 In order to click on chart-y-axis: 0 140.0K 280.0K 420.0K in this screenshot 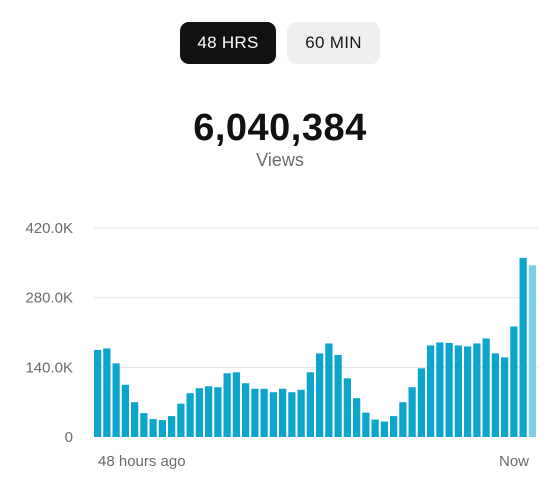, I will do `click(49, 333)`.